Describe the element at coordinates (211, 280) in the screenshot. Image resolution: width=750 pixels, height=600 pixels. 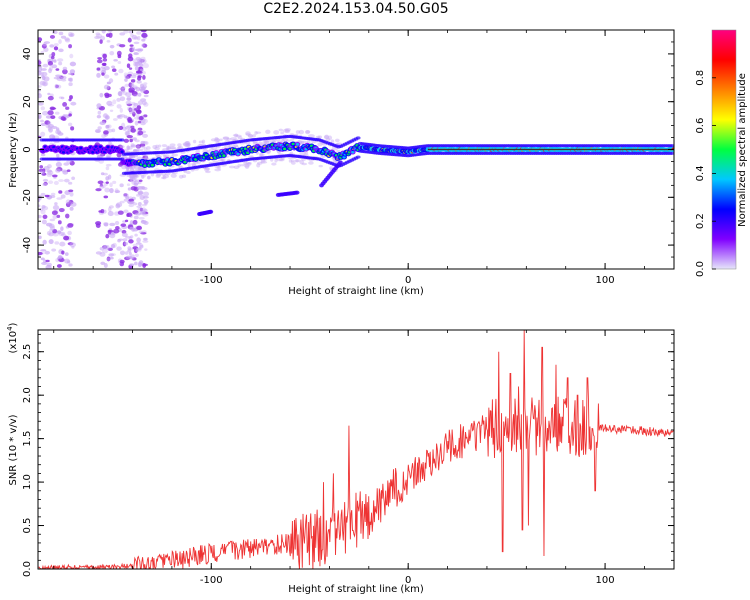
I see `spectrogram-x-tick-label: -100` at that location.